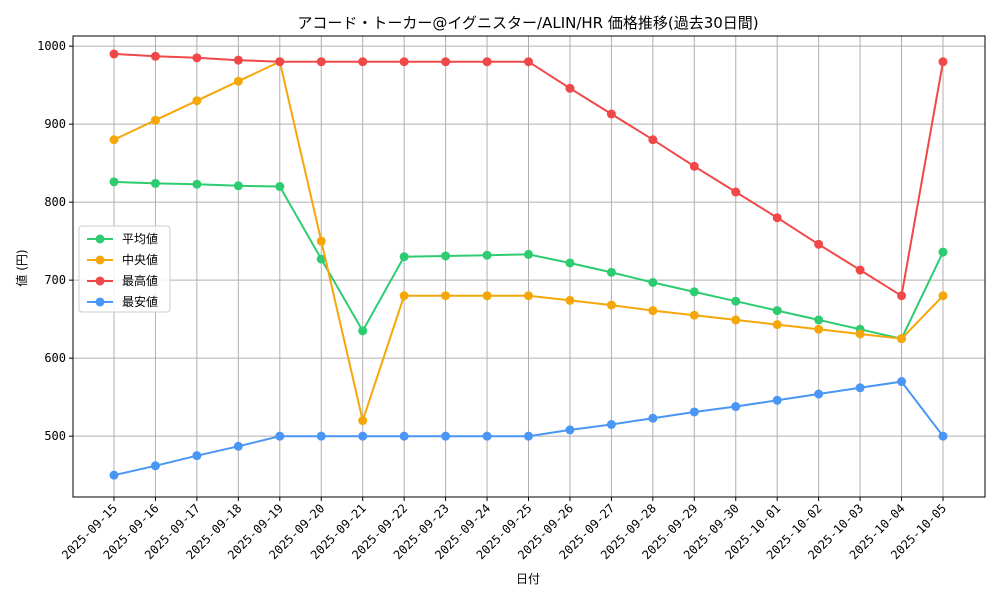 This screenshot has height=600, width=1000. Describe the element at coordinates (55, 202) in the screenshot. I see `y-tick-label: 800` at that location.